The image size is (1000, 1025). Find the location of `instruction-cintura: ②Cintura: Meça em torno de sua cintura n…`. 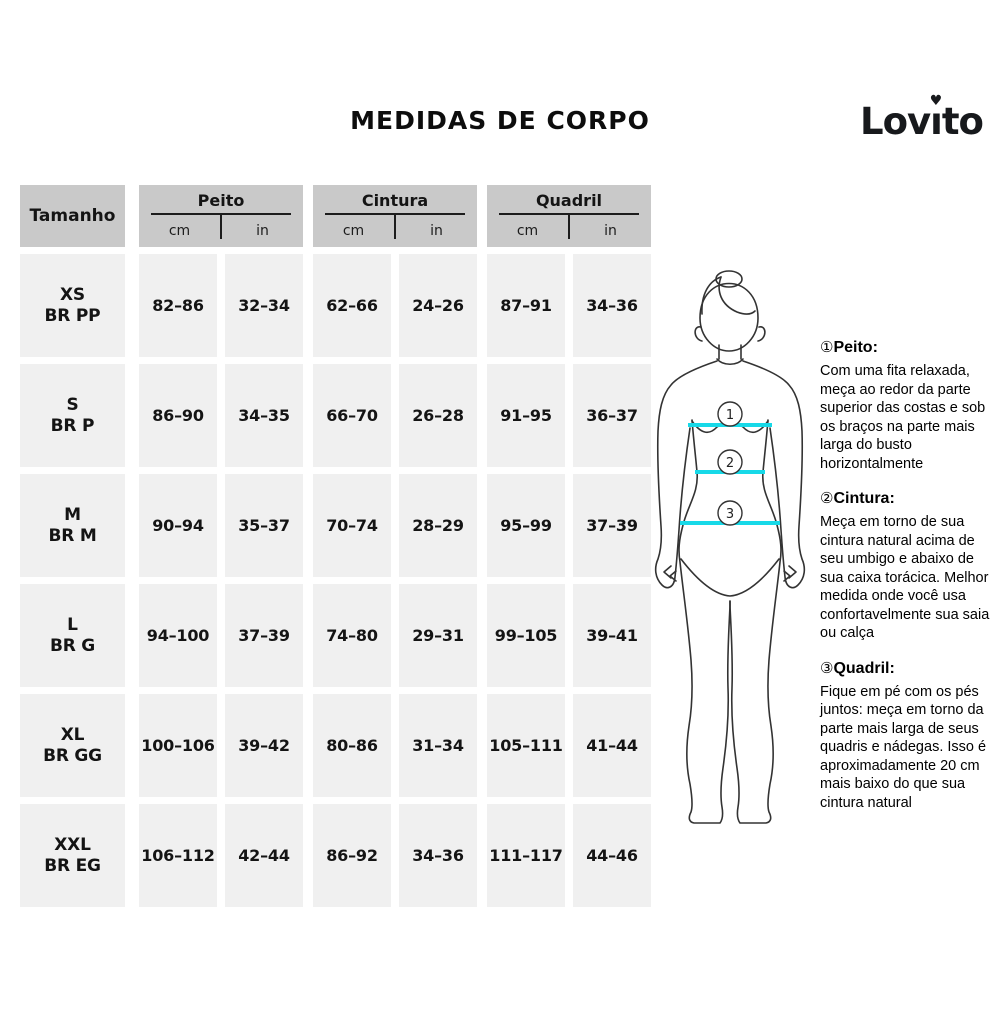

instruction-cintura: ②Cintura: Meça em torno de sua cintura n… is located at coordinates (907, 566).